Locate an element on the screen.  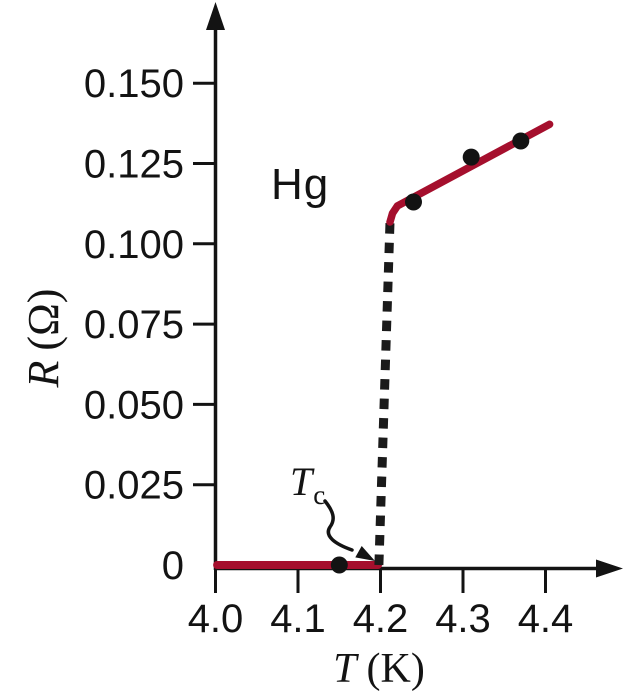
x-tick-label: 4.2 is located at coordinates (381, 619).